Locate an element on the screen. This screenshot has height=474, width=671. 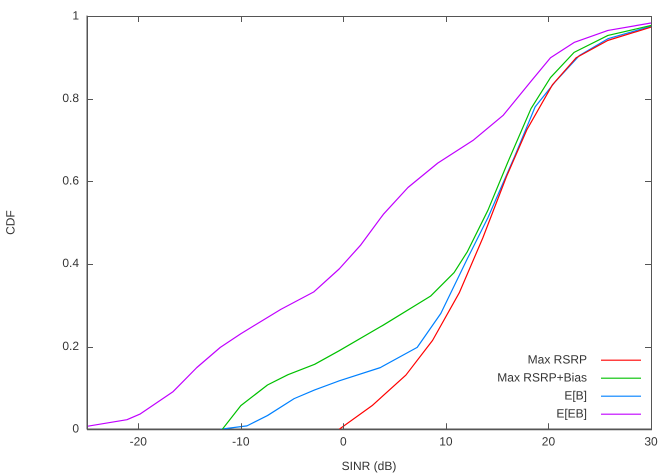
y-tick-label: 0.2 is located at coordinates (71, 345).